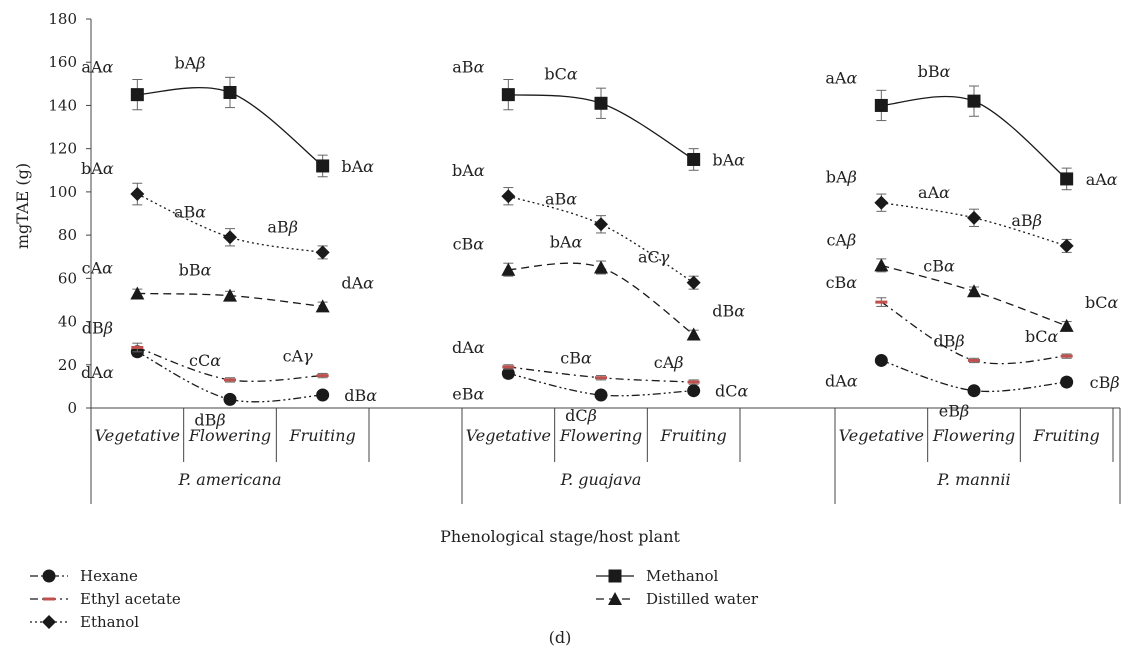 The width and height of the screenshot is (1121, 654). What do you see at coordinates (298, 356) in the screenshot?
I see `point-label: cAγ` at bounding box center [298, 356].